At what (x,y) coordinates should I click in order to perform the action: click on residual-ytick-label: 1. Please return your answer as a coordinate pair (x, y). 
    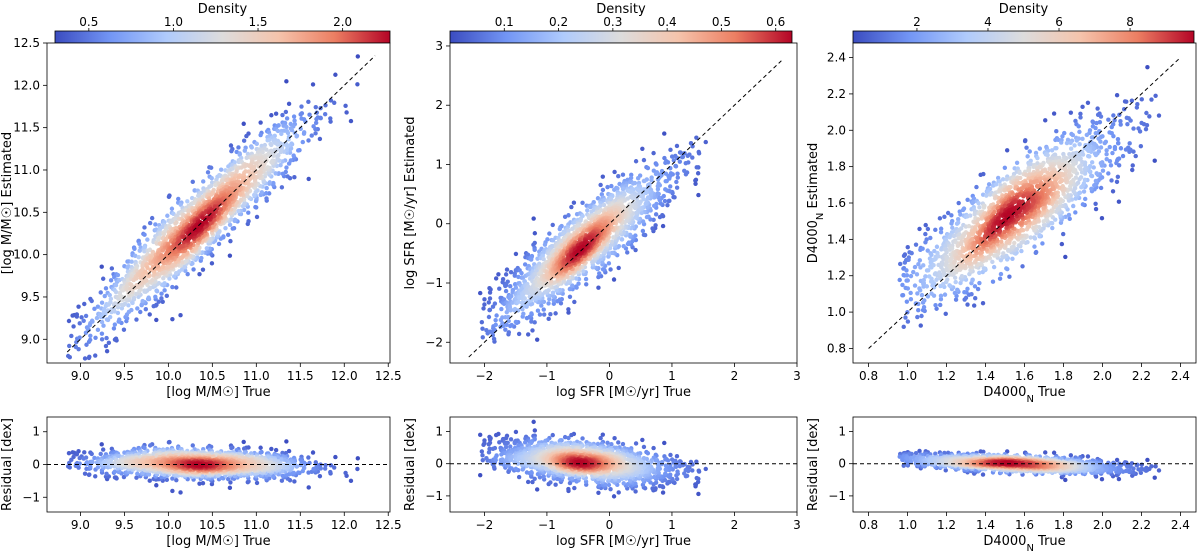
    Looking at the image, I should click on (36, 432).